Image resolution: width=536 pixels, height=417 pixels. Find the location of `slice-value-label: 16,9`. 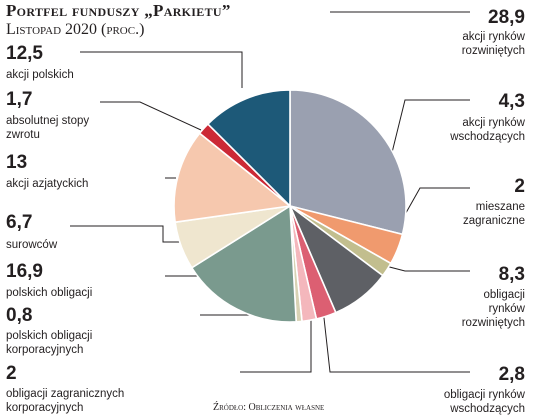

slice-value-label: 16,9 is located at coordinates (24, 271).